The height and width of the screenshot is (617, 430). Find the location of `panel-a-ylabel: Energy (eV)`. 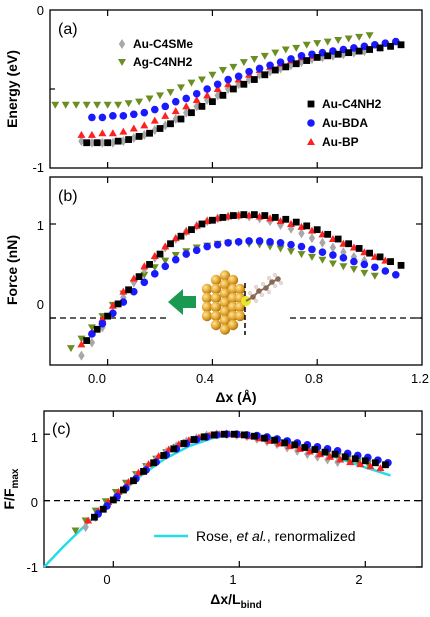

panel-a-ylabel: Energy (eV) is located at coordinates (12, 89).